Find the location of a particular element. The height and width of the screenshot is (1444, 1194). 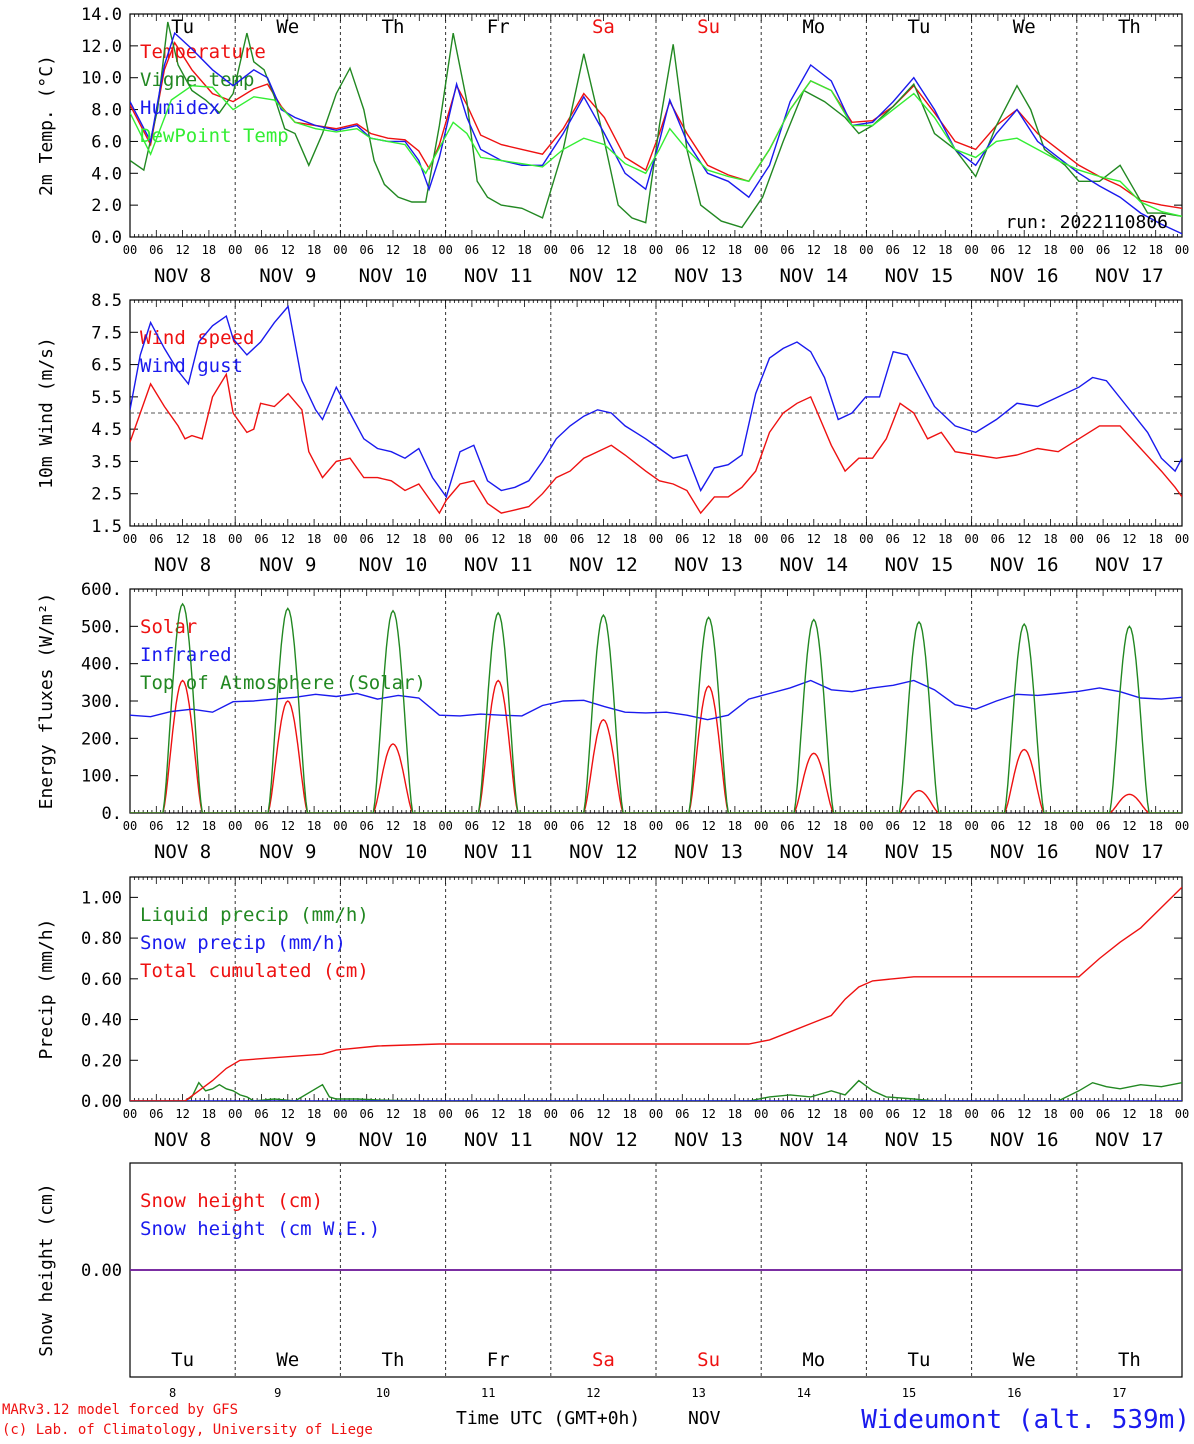

day-abbr-label: Fr is located at coordinates (498, 27).